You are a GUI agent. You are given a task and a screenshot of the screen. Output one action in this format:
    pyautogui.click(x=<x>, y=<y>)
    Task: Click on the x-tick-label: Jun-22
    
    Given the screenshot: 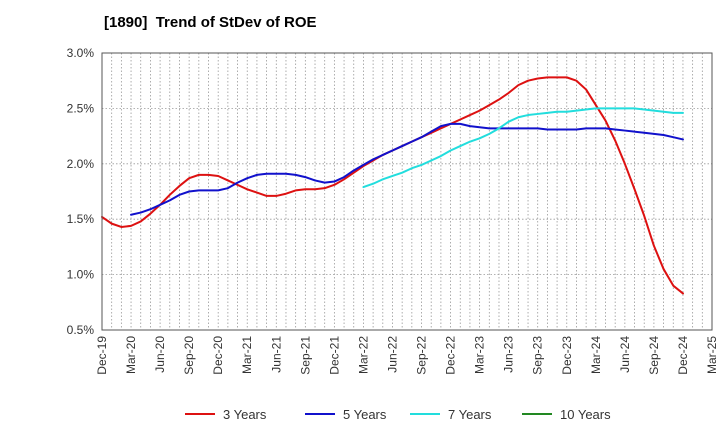 What is the action you would take?
    pyautogui.click(x=392, y=354)
    